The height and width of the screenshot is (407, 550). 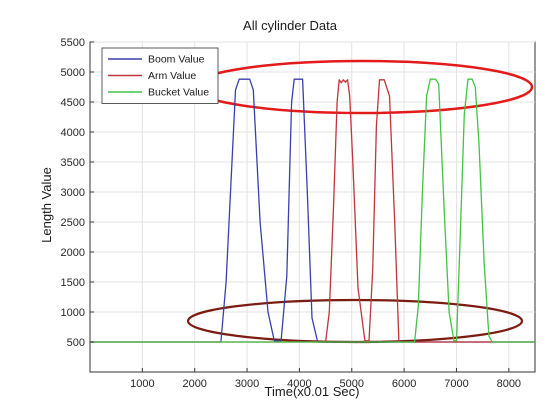 What do you see at coordinates (509, 384) in the screenshot?
I see `x-tick-label: 8000` at bounding box center [509, 384].